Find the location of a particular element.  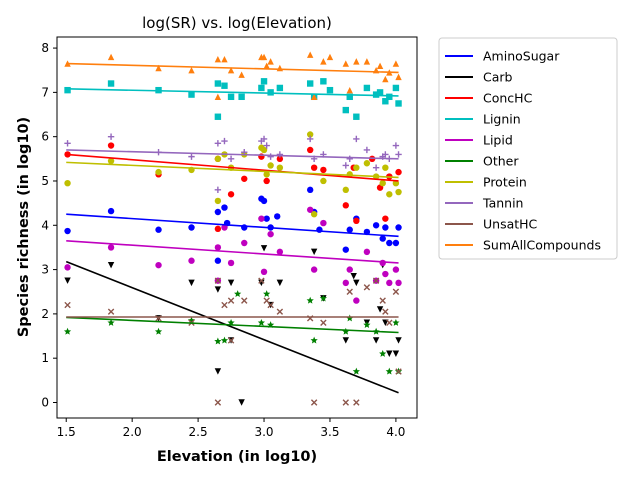

trend-line-carb is located at coordinates (232, 327).